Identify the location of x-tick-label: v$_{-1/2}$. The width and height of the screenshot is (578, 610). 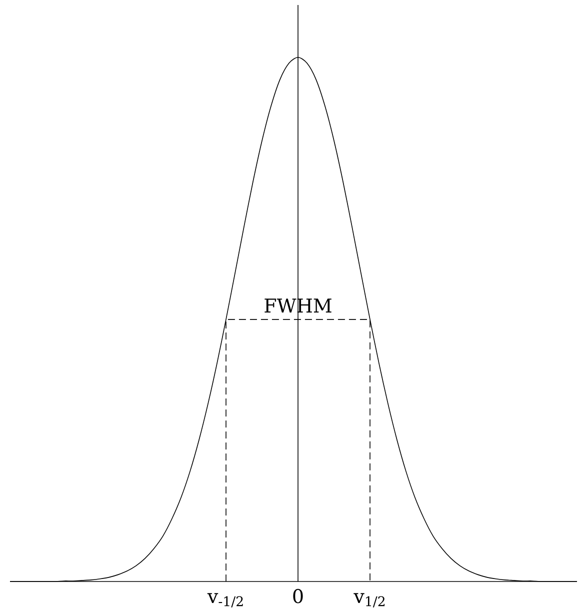
(225, 600).